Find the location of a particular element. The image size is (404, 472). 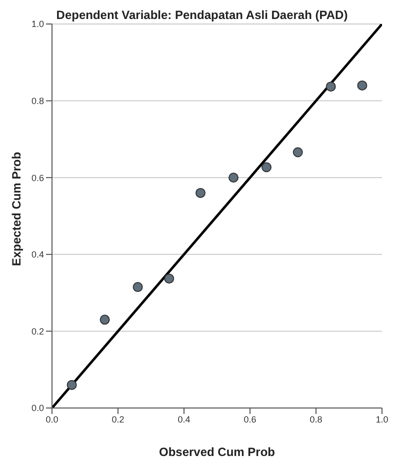

y-tick-label: 0.6 is located at coordinates (37, 177).